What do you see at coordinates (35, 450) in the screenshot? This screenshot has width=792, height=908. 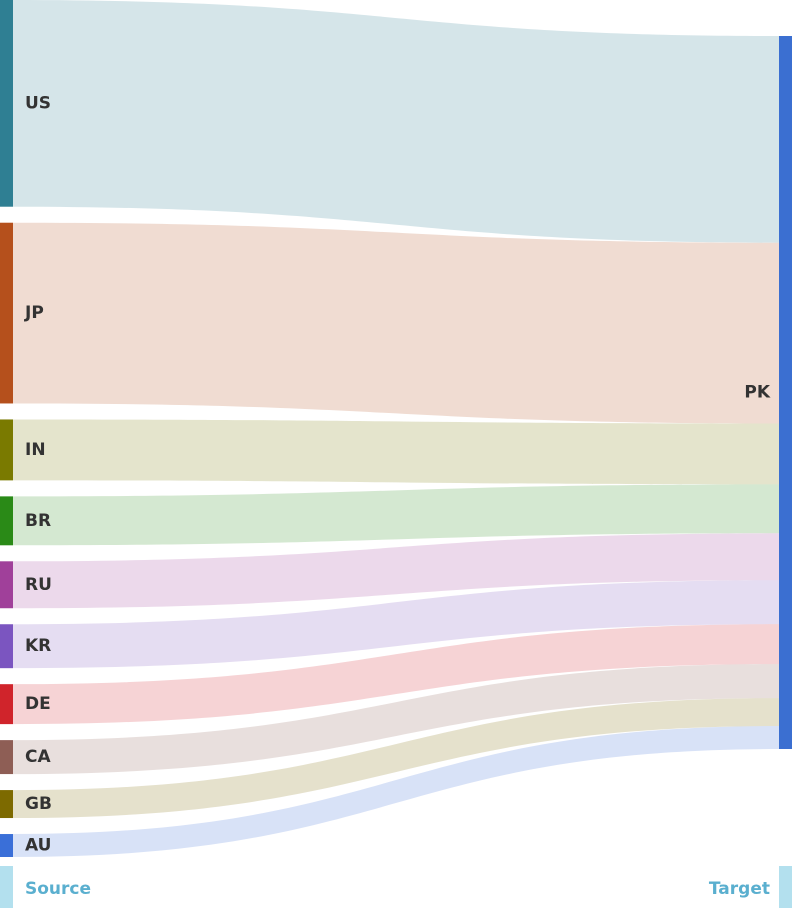 I see `source-label: IN` at bounding box center [35, 450].